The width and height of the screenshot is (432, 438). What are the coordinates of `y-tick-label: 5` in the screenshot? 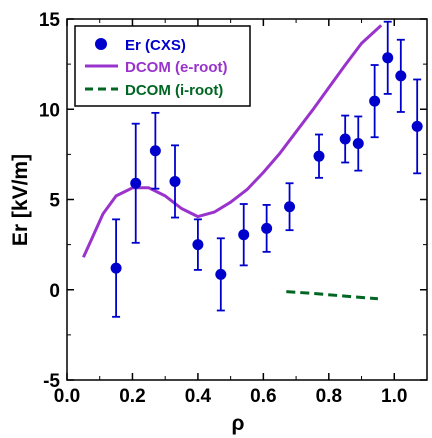 It's located at (54, 201).